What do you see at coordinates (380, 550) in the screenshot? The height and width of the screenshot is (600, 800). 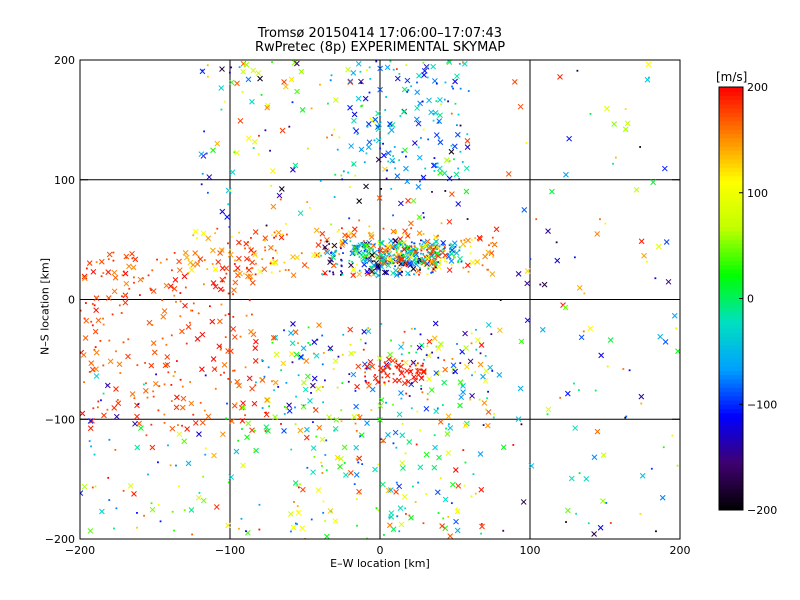 I see `x-tick-label: 0` at bounding box center [380, 550].